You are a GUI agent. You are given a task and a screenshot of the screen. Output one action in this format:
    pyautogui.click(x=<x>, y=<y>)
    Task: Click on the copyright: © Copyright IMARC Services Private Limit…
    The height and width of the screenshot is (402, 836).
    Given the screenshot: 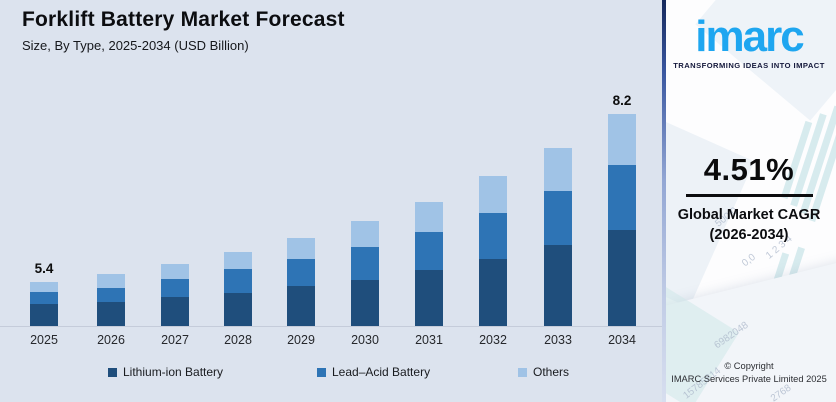 What is the action you would take?
    pyautogui.click(x=749, y=373)
    